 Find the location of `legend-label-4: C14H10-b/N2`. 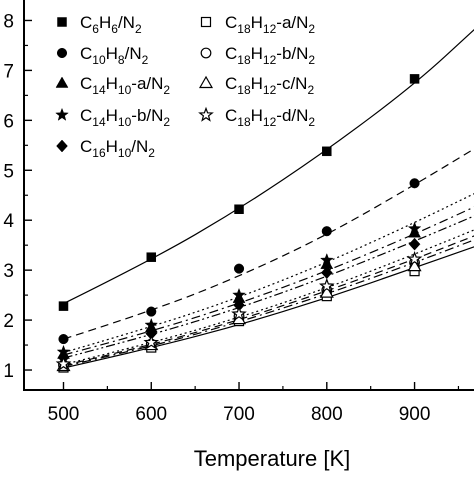

legend-label-4: C14H10-b/N2 is located at coordinates (125, 117).